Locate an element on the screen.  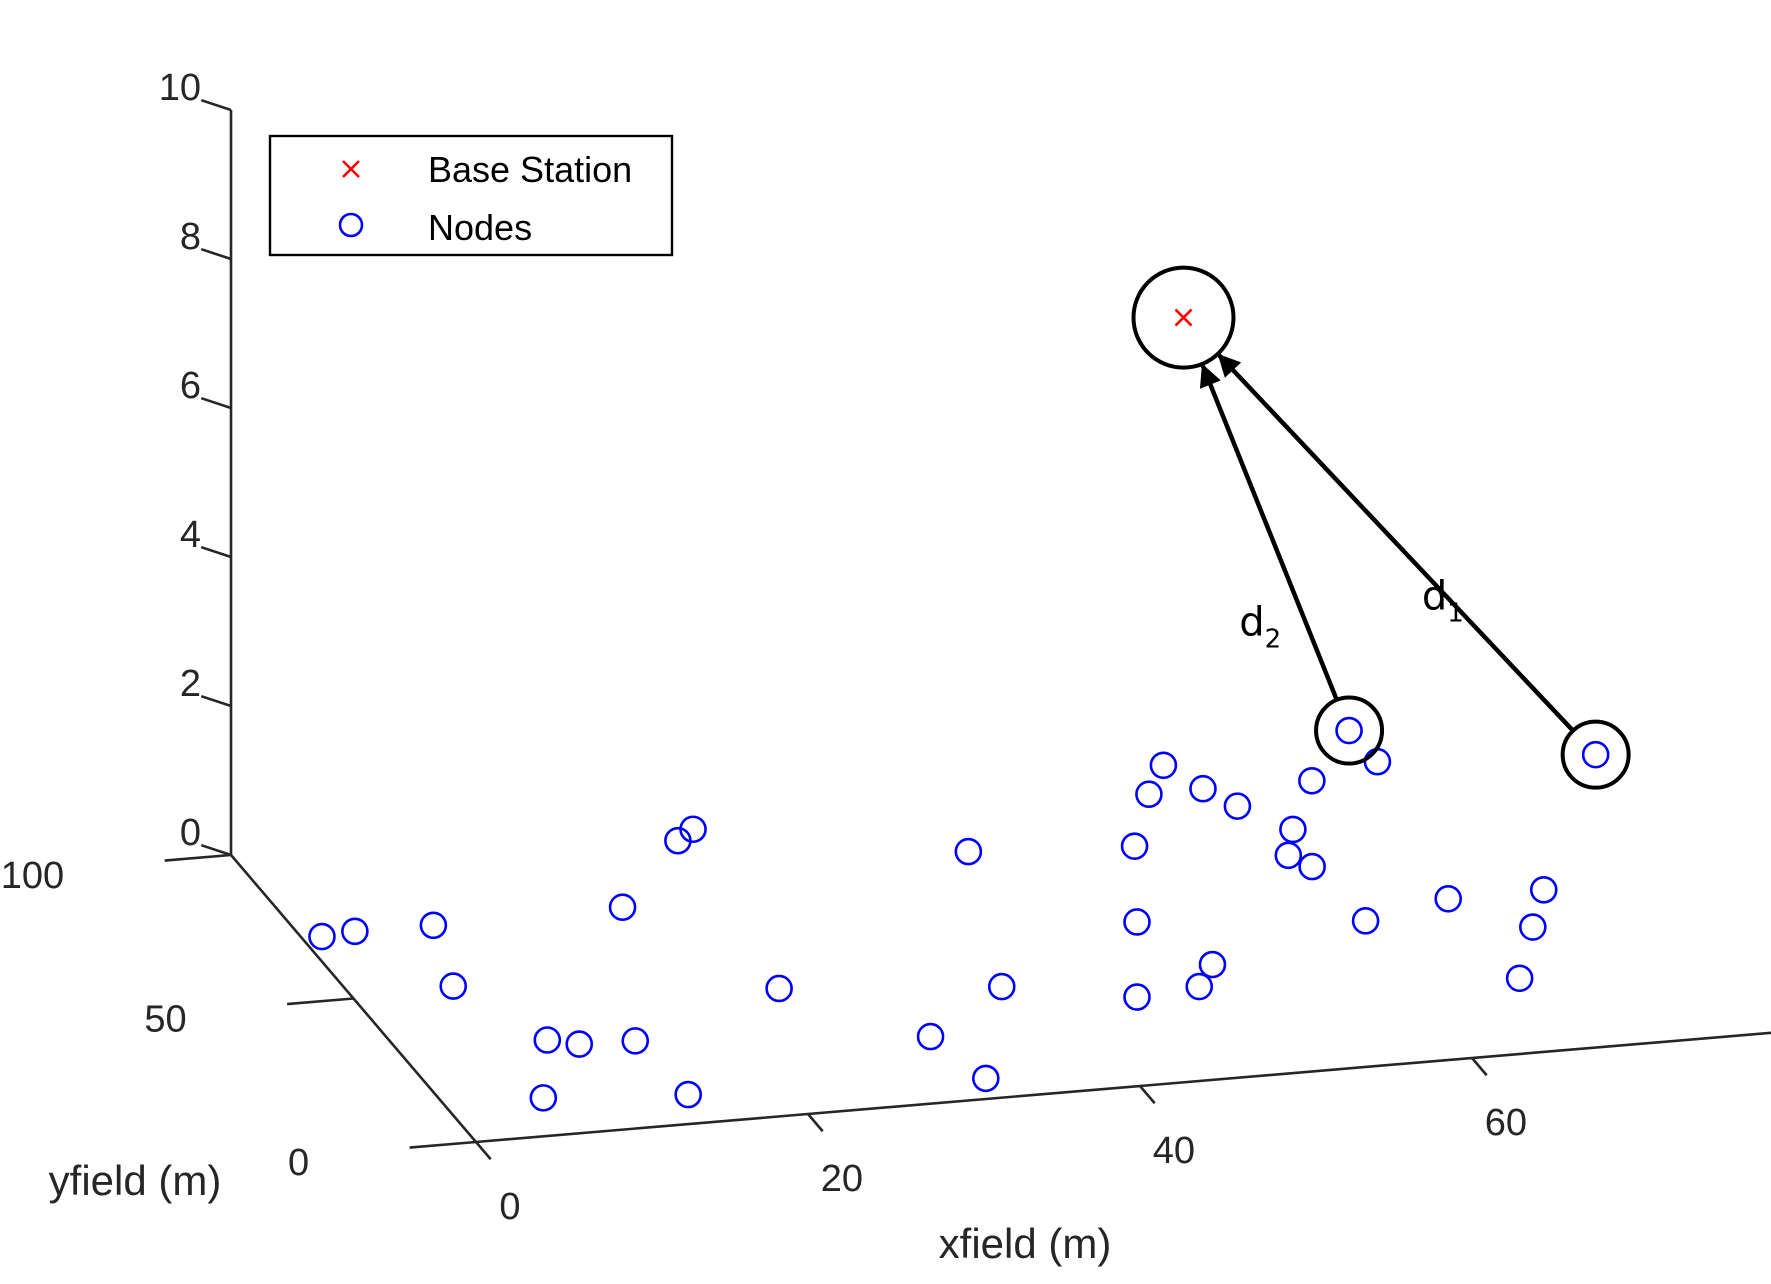
highlighted-node-ring-d1 is located at coordinates (1595, 754).